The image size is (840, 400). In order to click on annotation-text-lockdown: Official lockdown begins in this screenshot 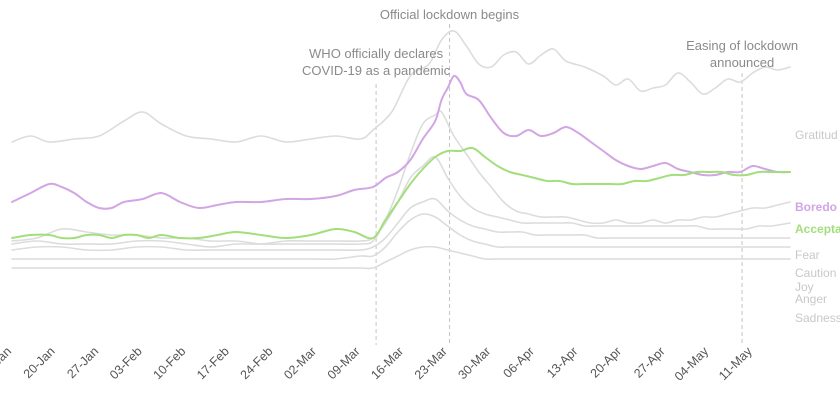, I will do `click(450, 14)`.